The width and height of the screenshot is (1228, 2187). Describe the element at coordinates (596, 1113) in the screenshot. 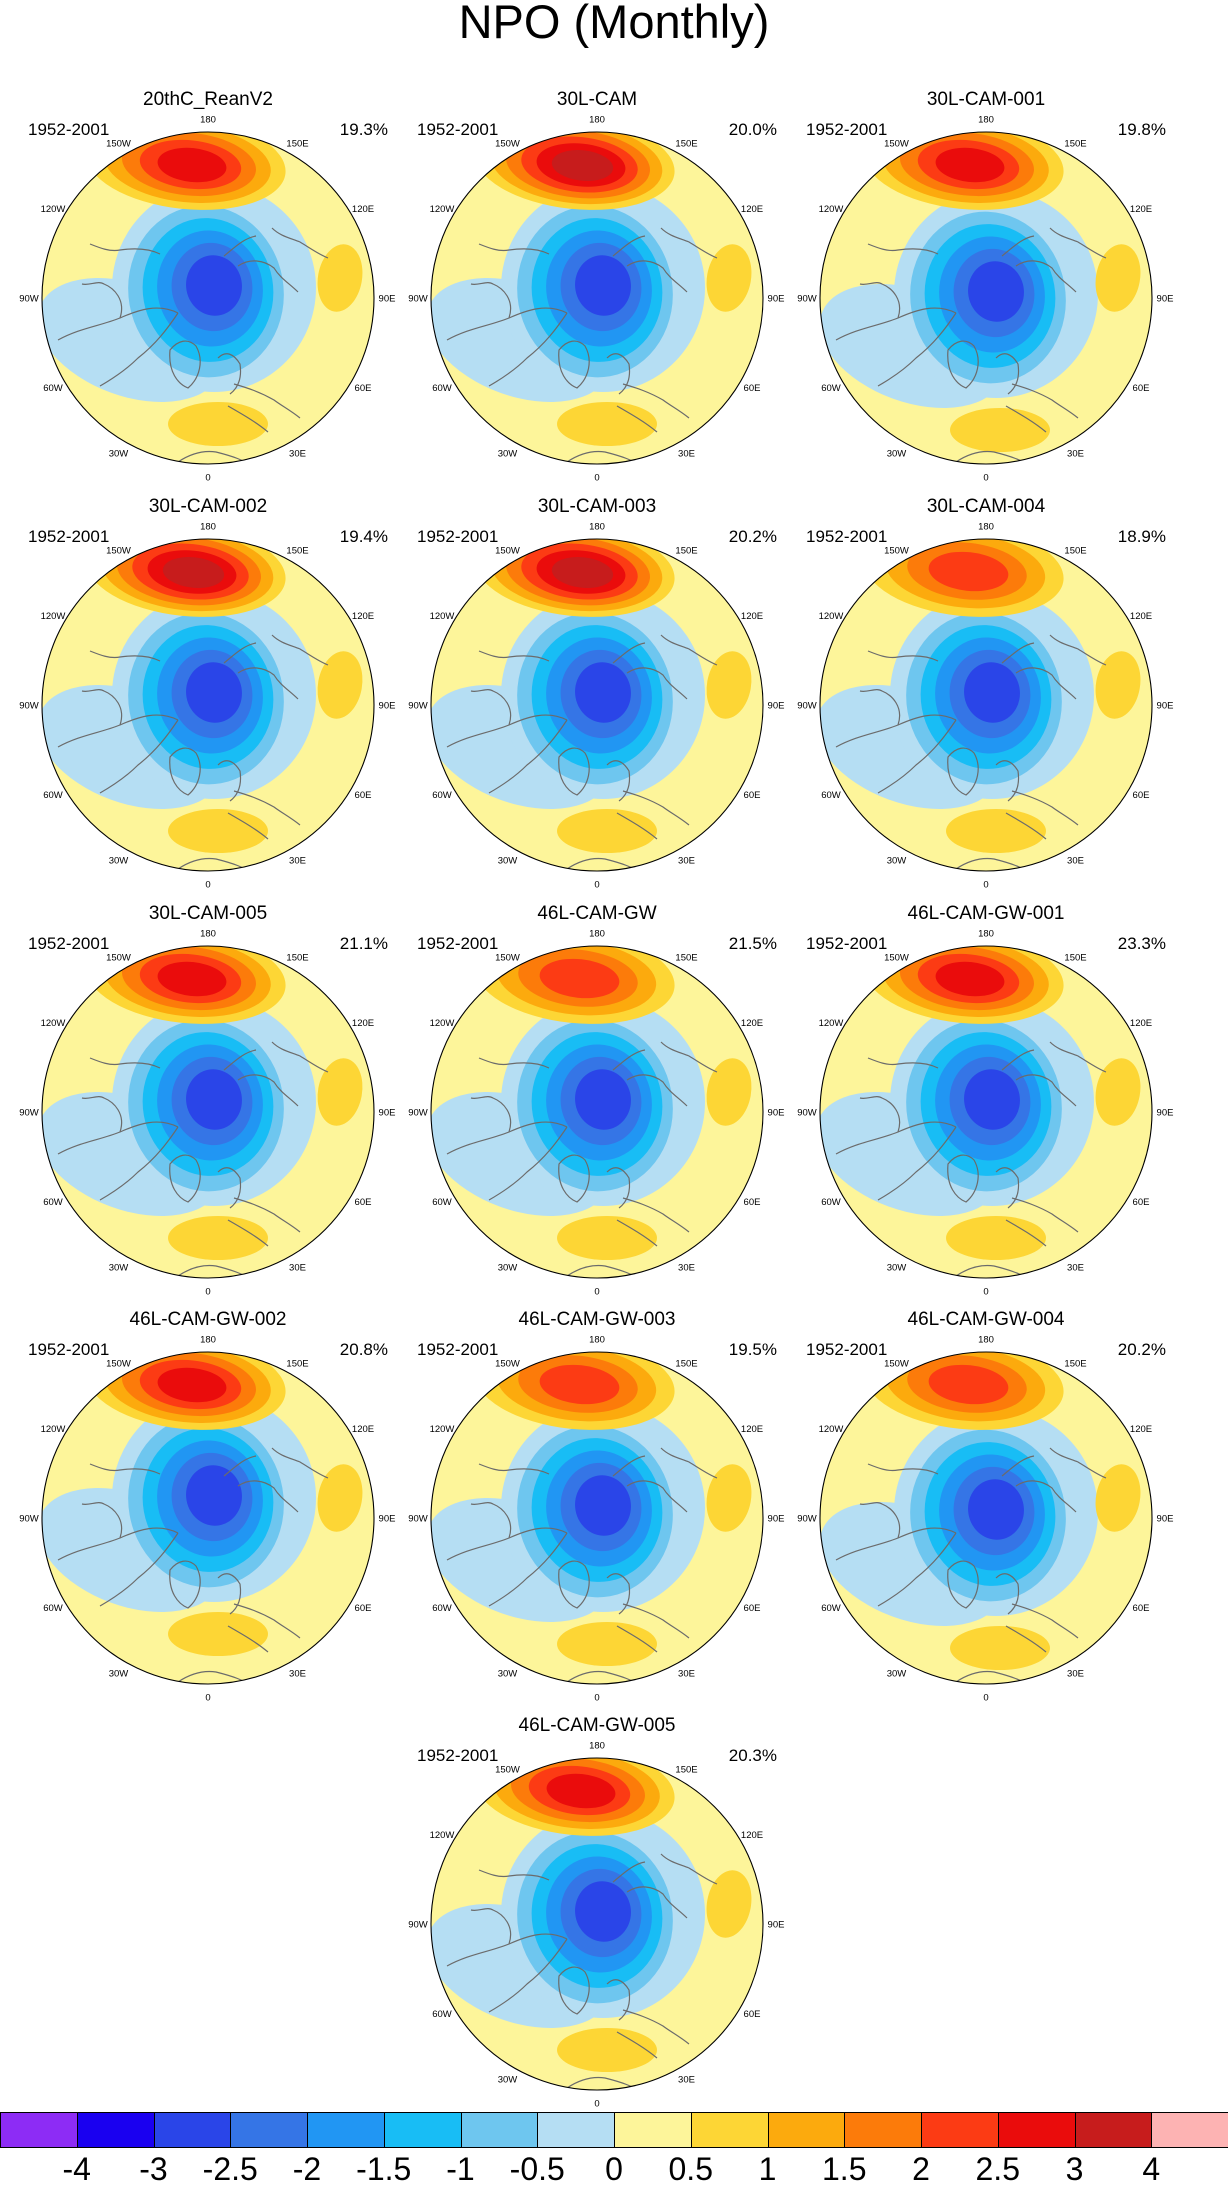

I see `polar-map: 180 150E 120E 90E 60E 30E 0 30W 60W 90W 120W 150W` at that location.